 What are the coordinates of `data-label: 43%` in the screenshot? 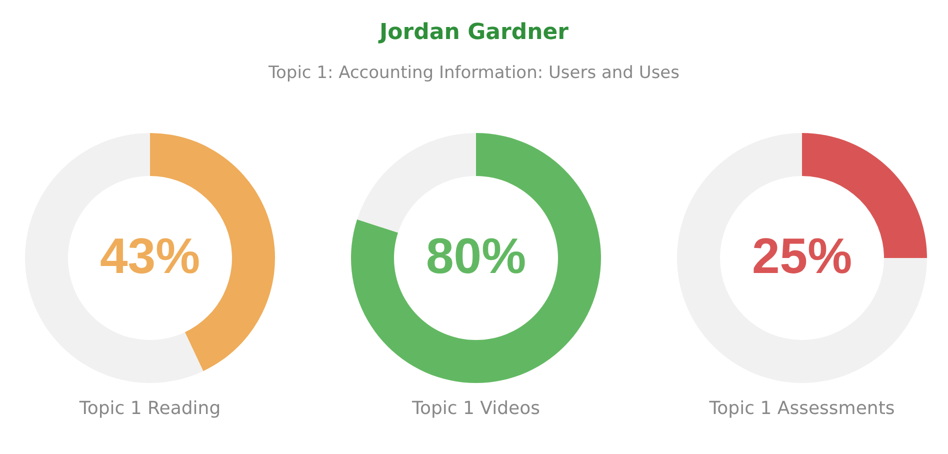 It's located at (150, 256).